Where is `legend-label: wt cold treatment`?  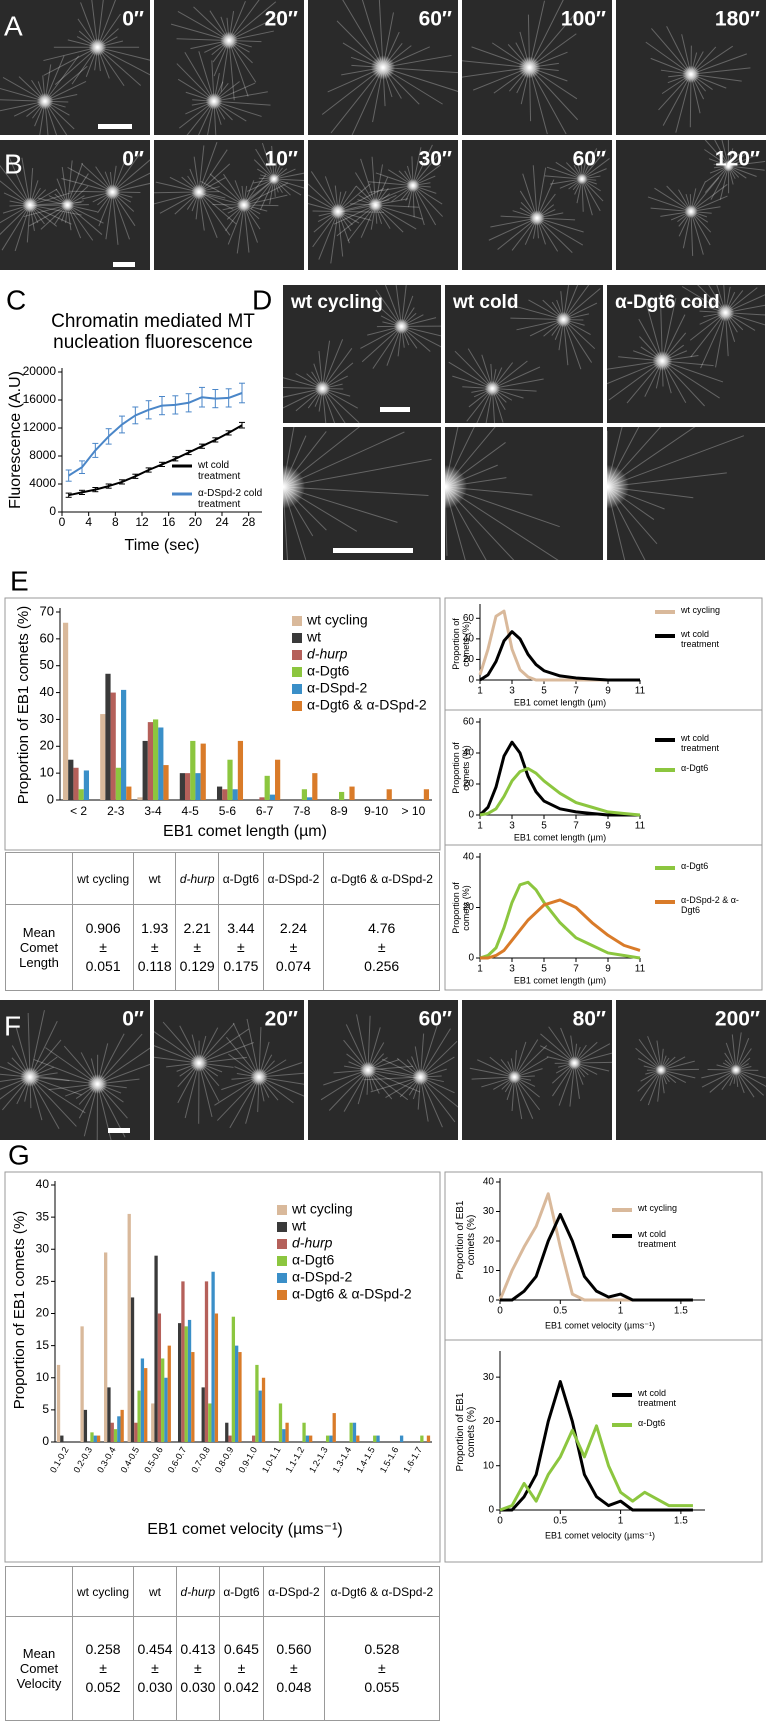 legend-label: wt cold treatment is located at coordinates (657, 1239).